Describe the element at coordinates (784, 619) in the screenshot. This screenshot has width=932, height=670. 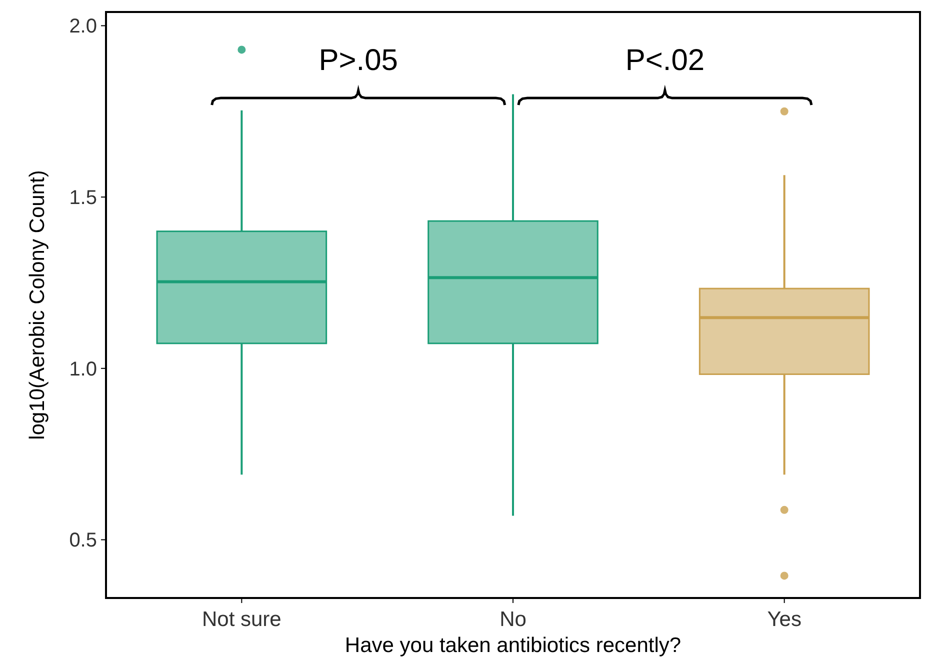
I see `x-tick-label: Yes` at that location.